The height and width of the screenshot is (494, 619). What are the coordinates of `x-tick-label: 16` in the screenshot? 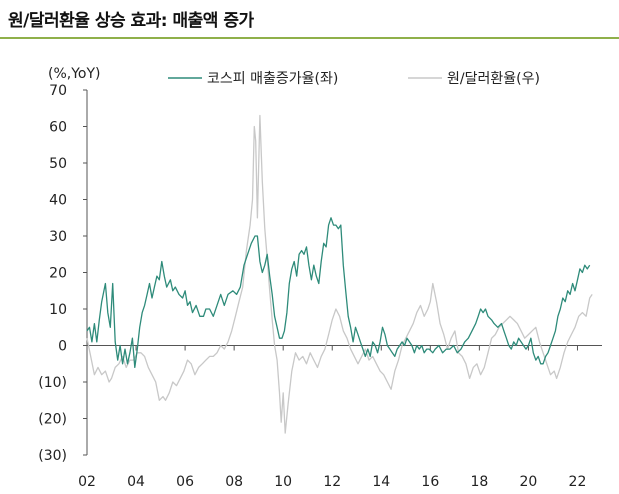 It's located at (430, 482).